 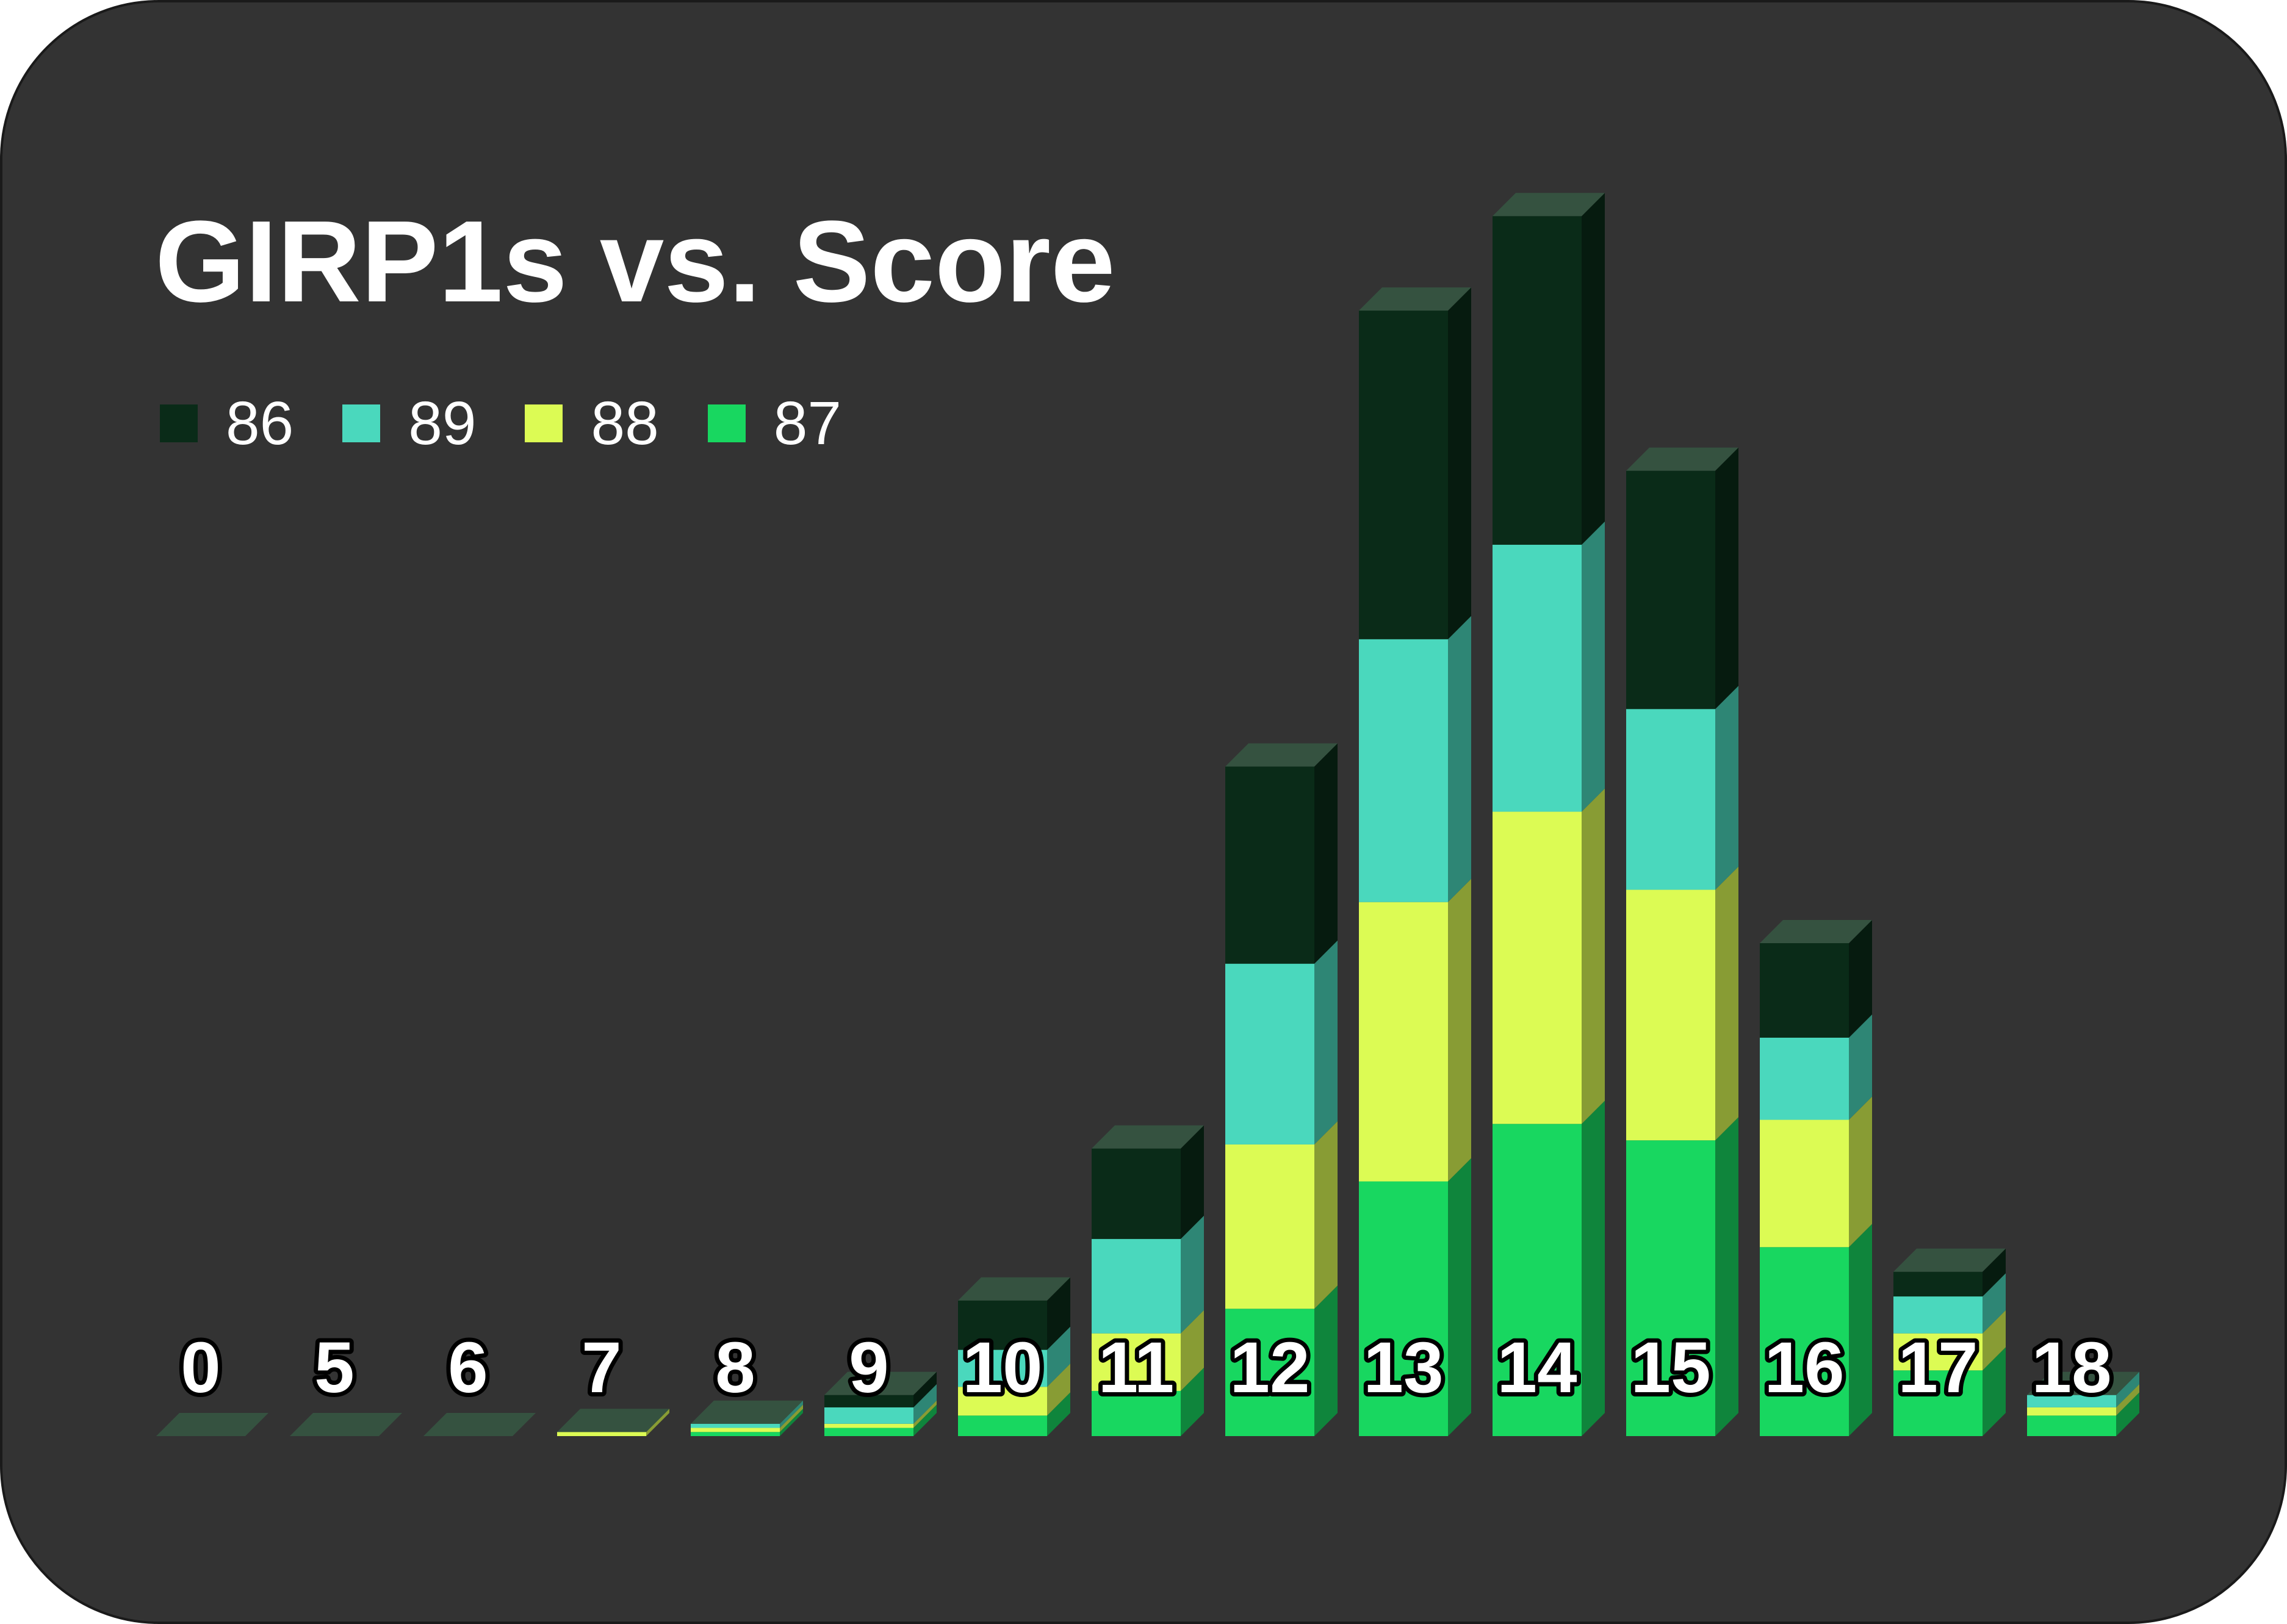 What do you see at coordinates (635, 261) in the screenshot?
I see `chart-title: GIRP1s vs. Score` at bounding box center [635, 261].